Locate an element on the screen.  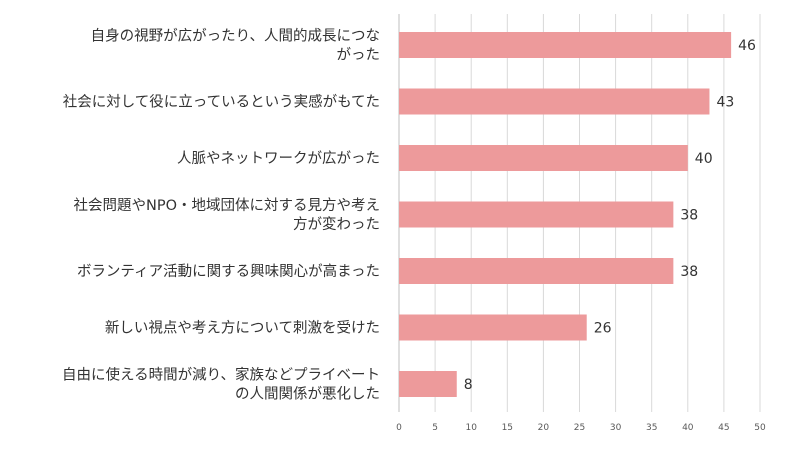
x-axis-ticks: 0 5 10 15 20 25 30 35 40 45 50 is located at coordinates (581, 428).